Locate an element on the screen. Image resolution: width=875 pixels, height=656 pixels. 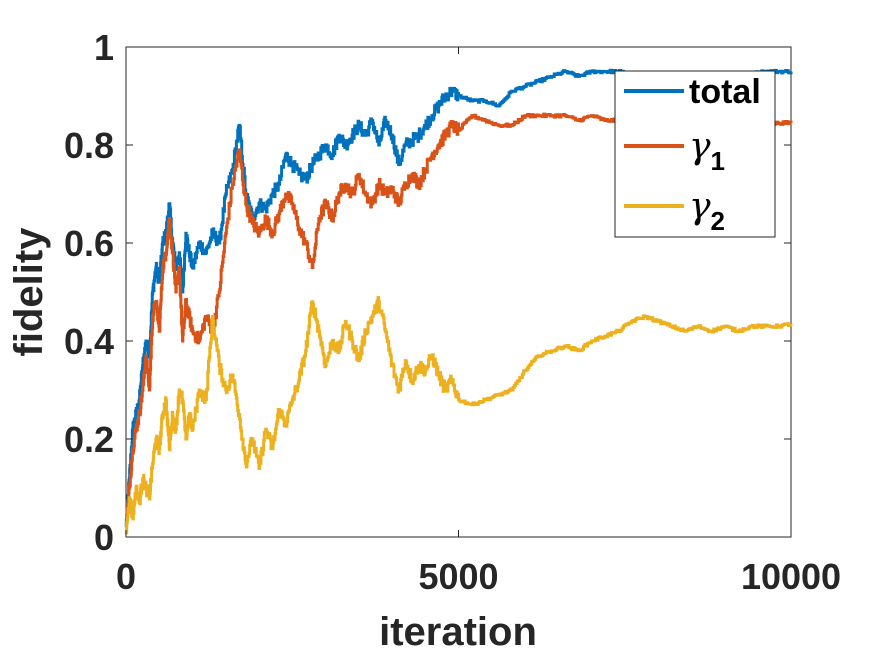
x-axis-label: iteration is located at coordinates (458, 632).